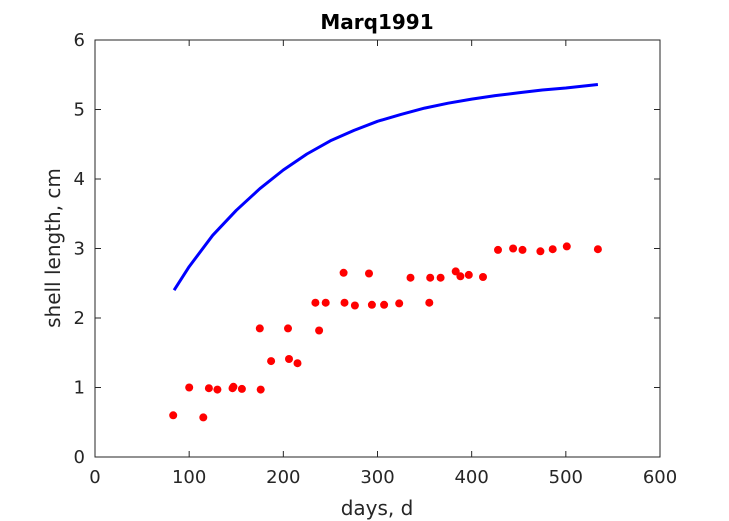 This screenshot has width=729, height=521. What do you see at coordinates (94, 477) in the screenshot?
I see `x-tick-label: 0` at bounding box center [94, 477].